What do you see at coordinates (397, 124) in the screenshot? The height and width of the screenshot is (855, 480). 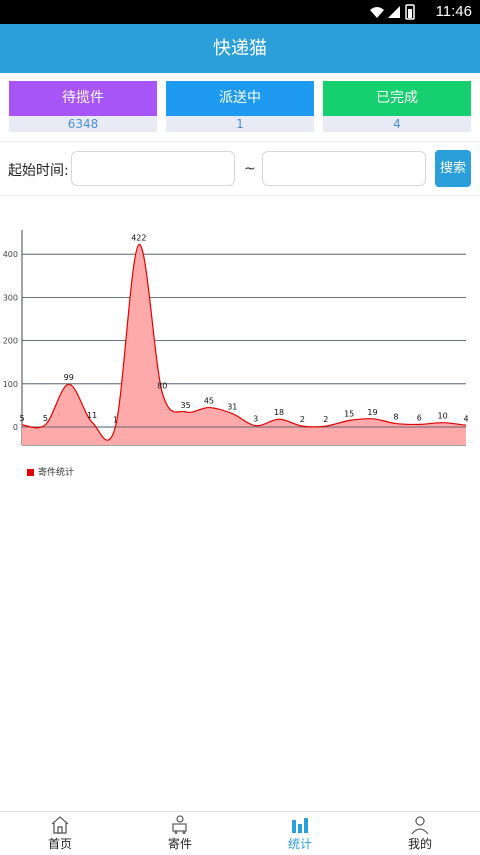 I see `stat-value: 4` at bounding box center [397, 124].